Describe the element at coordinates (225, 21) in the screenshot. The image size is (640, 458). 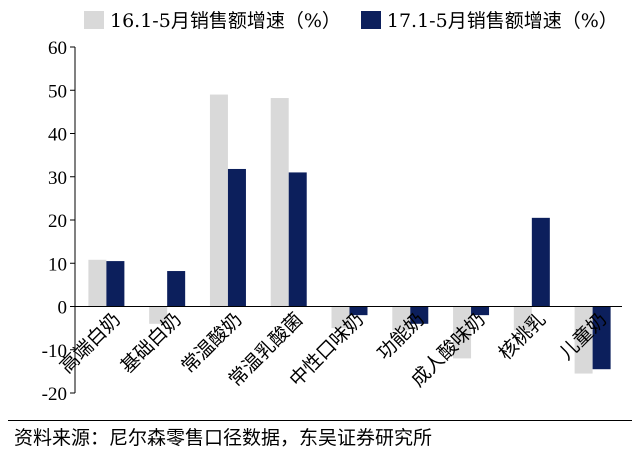
I see `legend-label-series-1: 16.1-5月销售额增速（%）` at that location.